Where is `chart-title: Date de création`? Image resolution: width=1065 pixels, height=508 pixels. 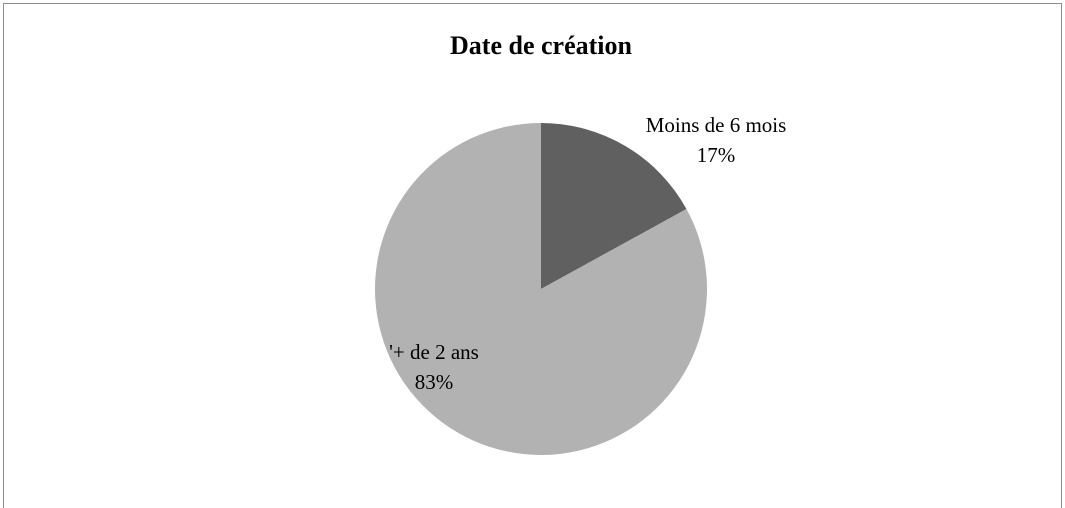 chart-title: Date de création is located at coordinates (541, 45).